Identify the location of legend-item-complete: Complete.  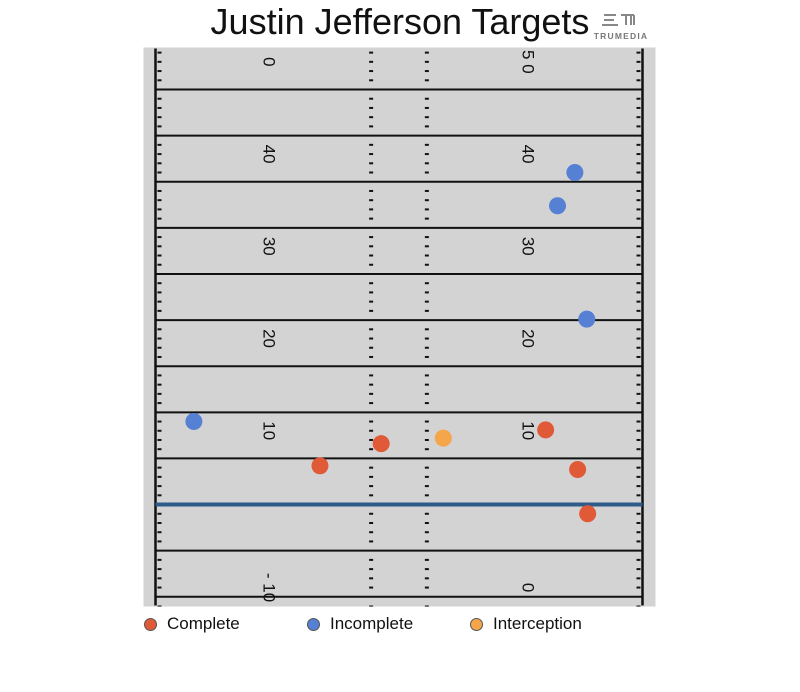
(192, 624).